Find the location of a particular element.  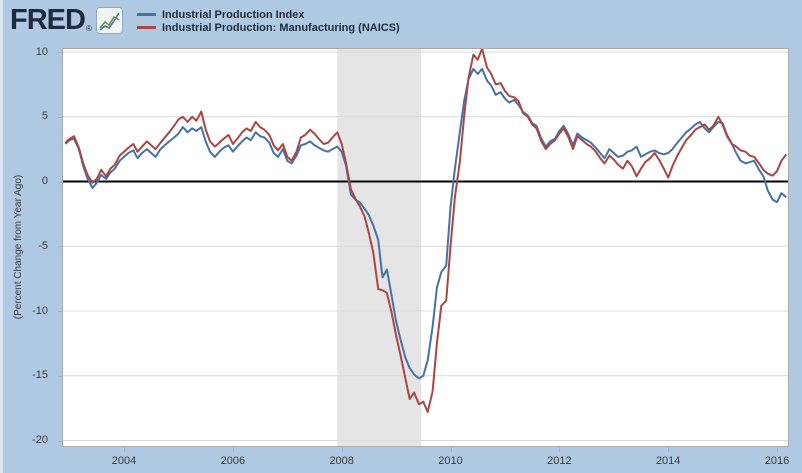

legend-item-industrial-production-index: Industrial Production Index is located at coordinates (268, 14).